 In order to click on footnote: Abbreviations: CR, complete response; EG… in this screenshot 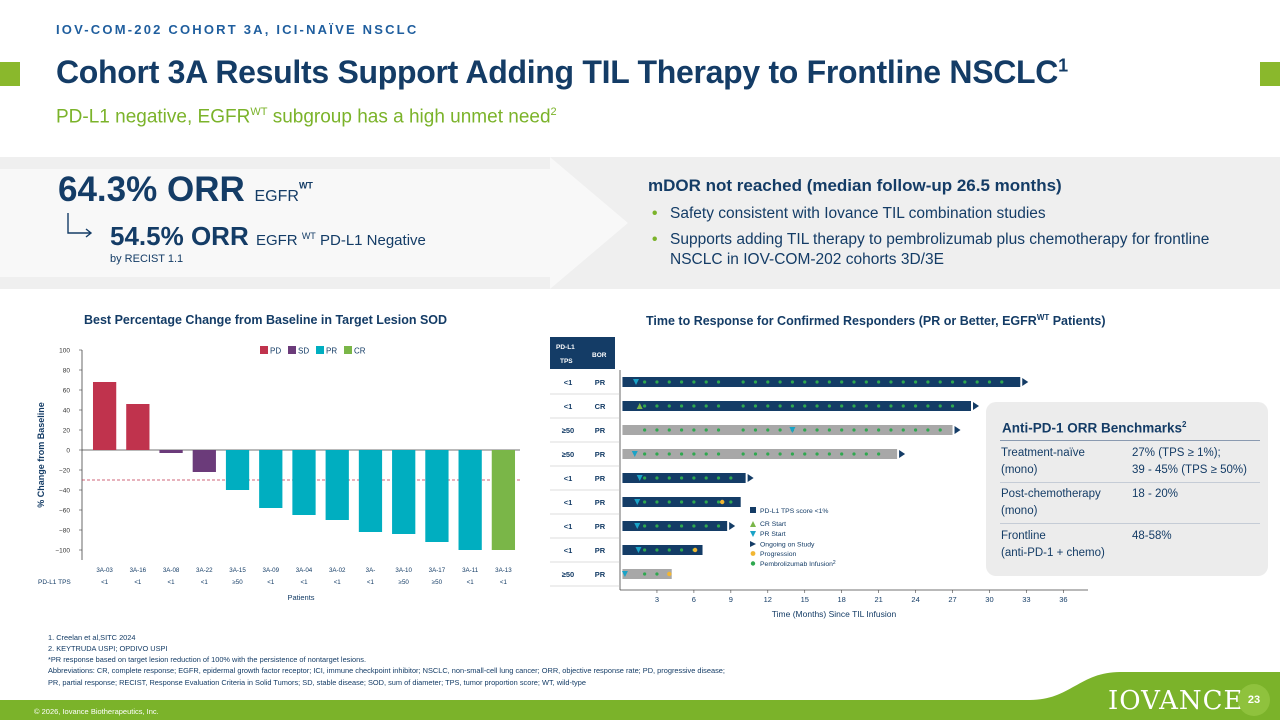, I will do `click(386, 670)`.